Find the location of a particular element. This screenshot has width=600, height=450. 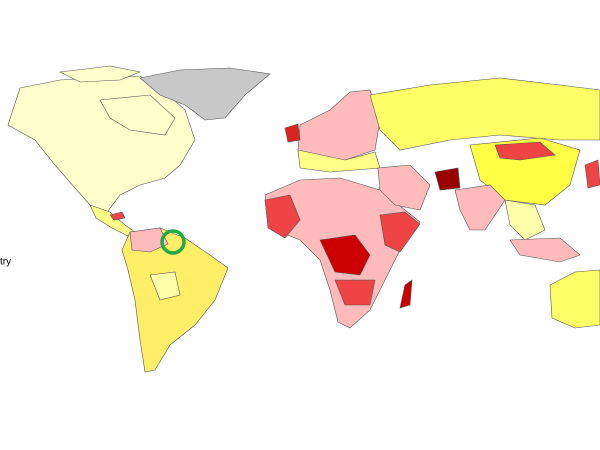

caribbean is located at coordinates (117, 216).